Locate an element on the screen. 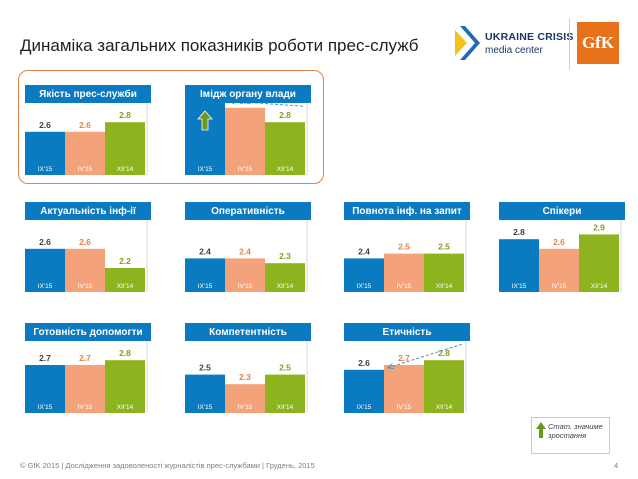 This screenshot has height=479, width=638. chart-title: Імідж органу влади is located at coordinates (248, 94).